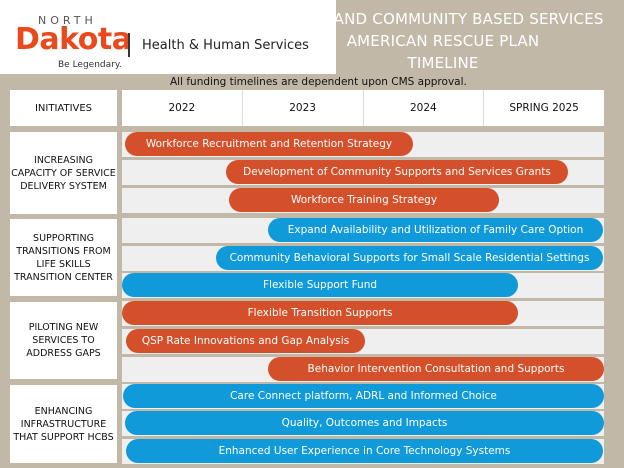 This screenshot has height=468, width=624. What do you see at coordinates (63, 340) in the screenshot?
I see `group-label-piloting: PILOTING NEW SERVICES TO ADDRESS GAPS` at bounding box center [63, 340].